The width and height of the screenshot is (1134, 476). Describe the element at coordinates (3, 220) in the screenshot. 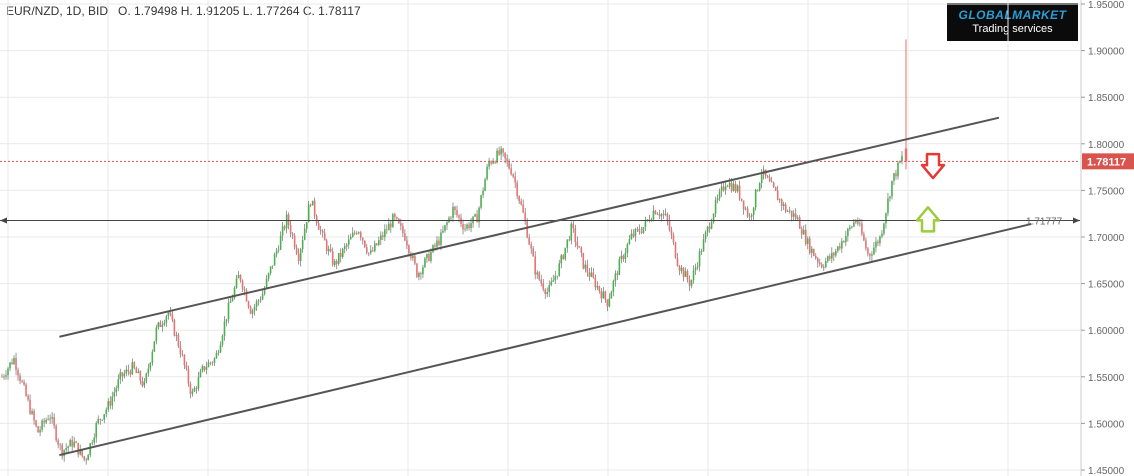

I see `level-arrow-left` at that location.